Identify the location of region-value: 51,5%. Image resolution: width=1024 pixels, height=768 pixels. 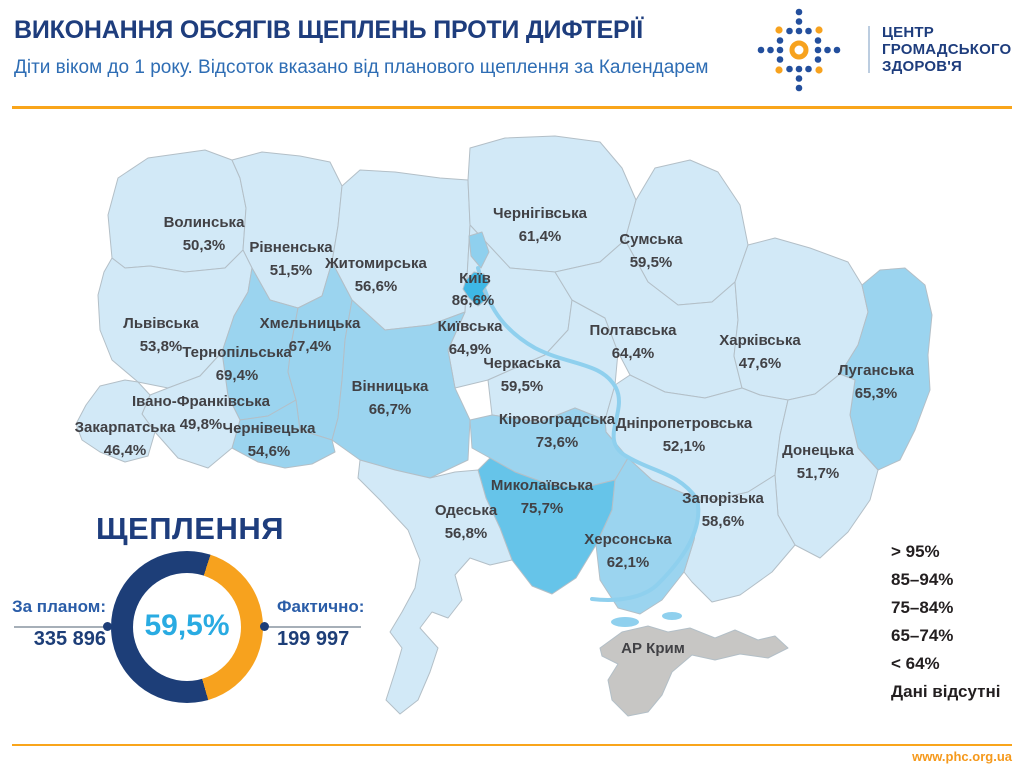
(291, 270).